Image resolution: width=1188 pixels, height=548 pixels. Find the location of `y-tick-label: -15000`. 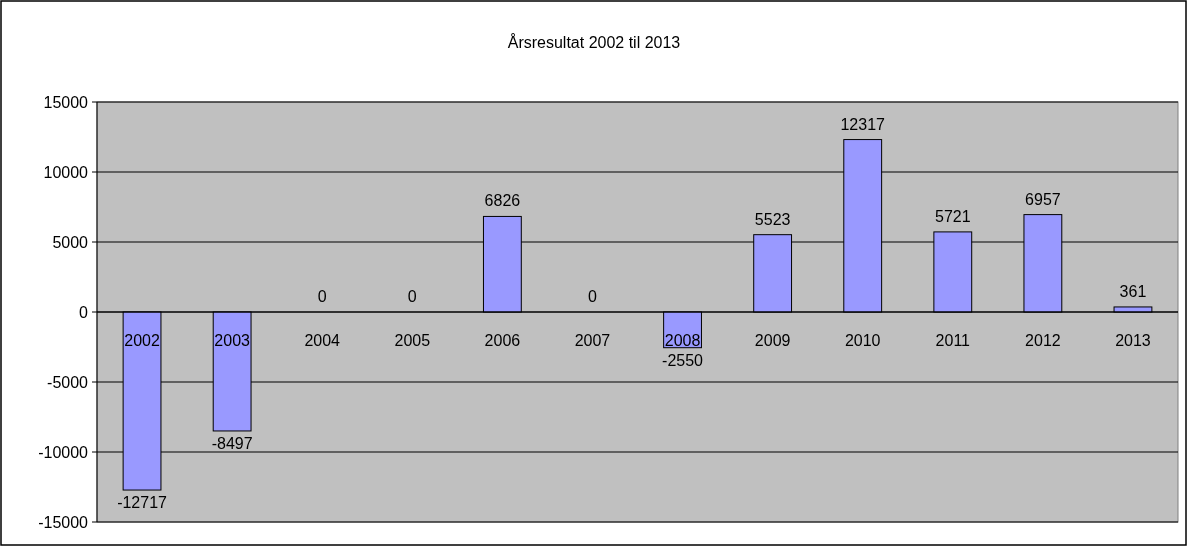

y-tick-label: -15000 is located at coordinates (63, 522).